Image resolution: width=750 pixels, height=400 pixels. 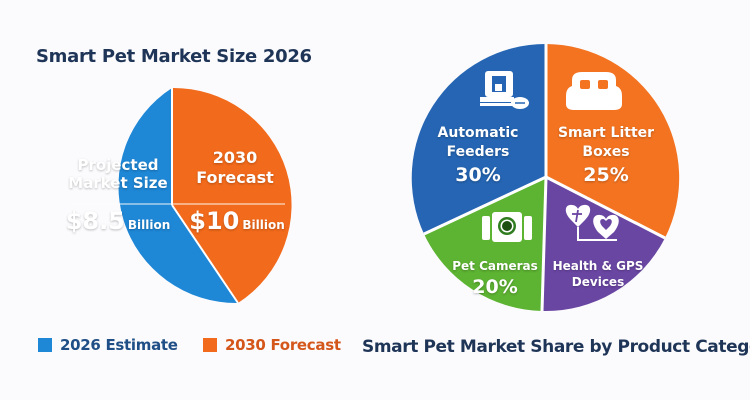 What do you see at coordinates (594, 91) in the screenshot?
I see `litter-box-icon` at bounding box center [594, 91].